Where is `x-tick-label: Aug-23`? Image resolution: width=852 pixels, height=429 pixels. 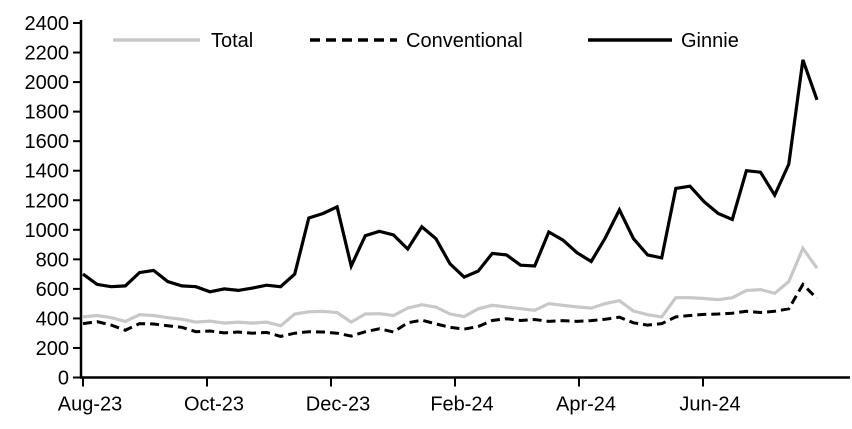
x-tick-label: Aug-23 is located at coordinates (90, 405).